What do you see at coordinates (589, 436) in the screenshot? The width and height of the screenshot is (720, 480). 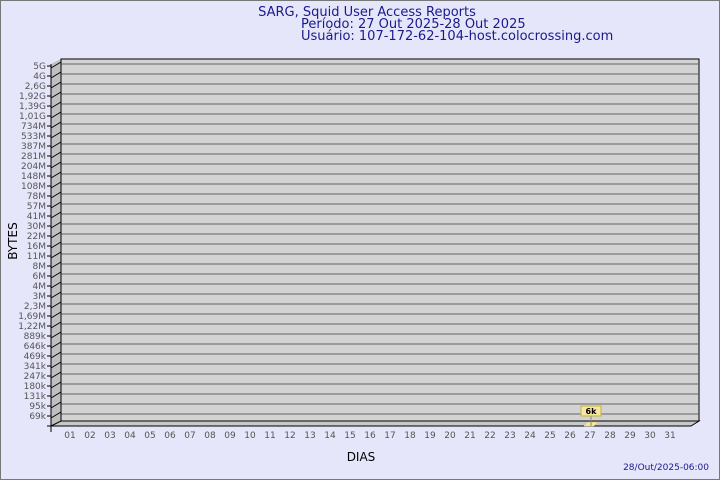 I see `x-tick-label: 27` at bounding box center [589, 436].